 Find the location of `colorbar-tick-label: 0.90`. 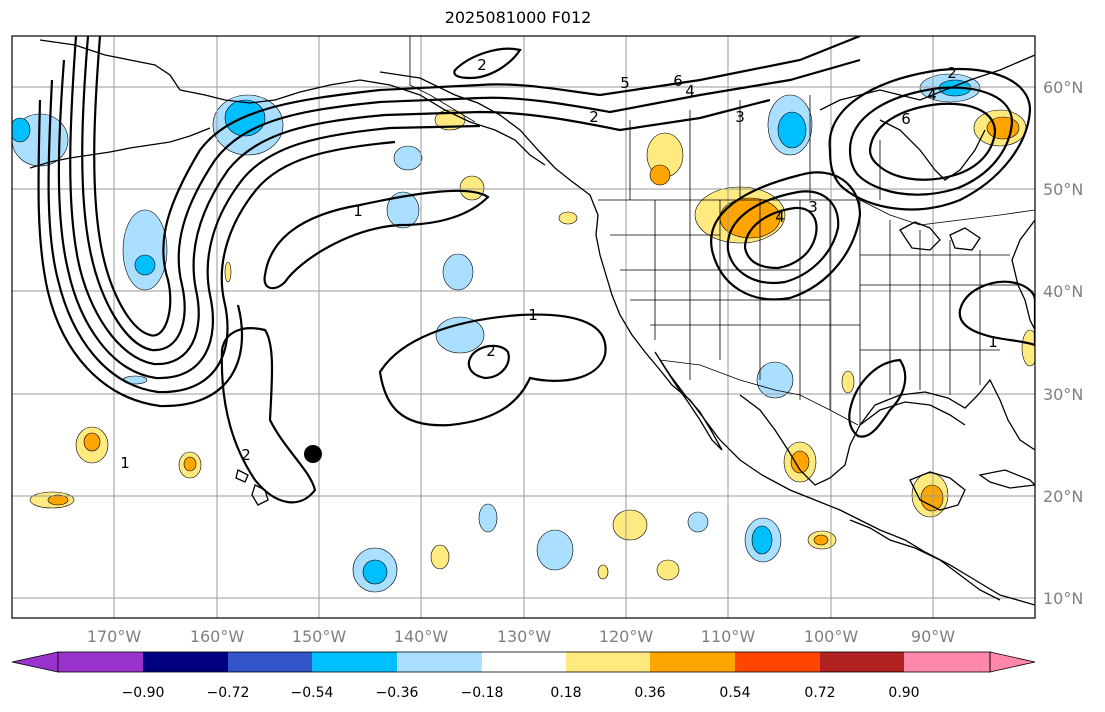

colorbar-tick-label: 0.90 is located at coordinates (903, 693).